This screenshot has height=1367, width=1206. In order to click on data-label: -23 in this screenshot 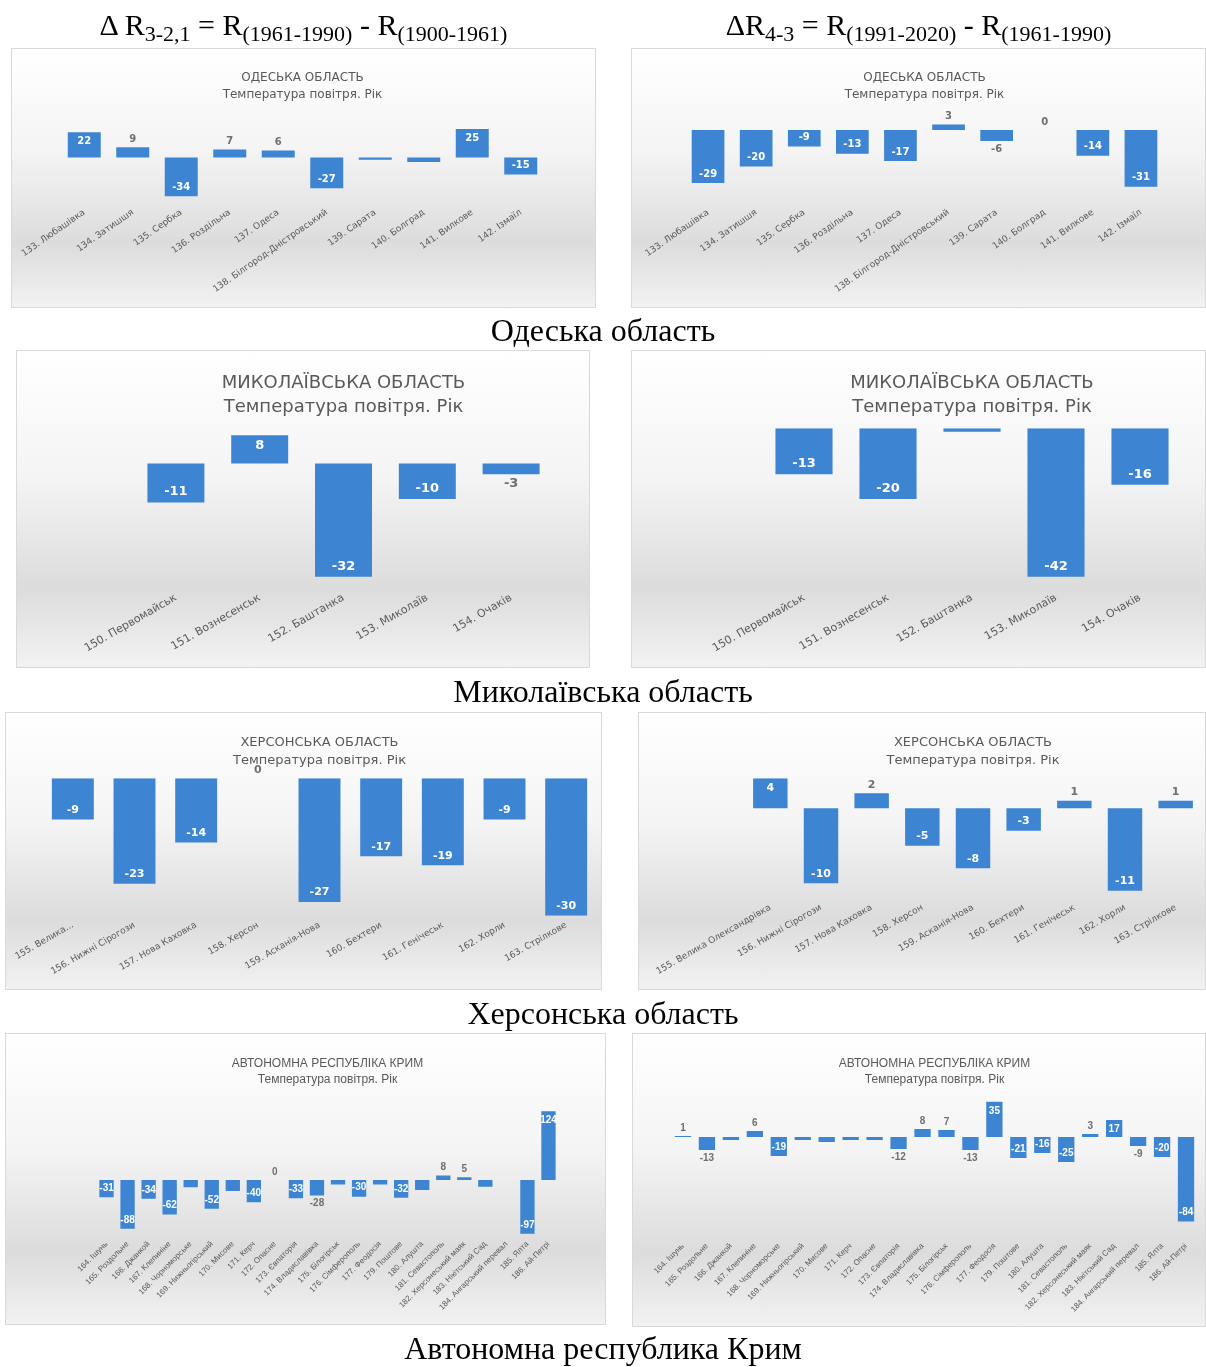, I will do `click(134, 874)`.